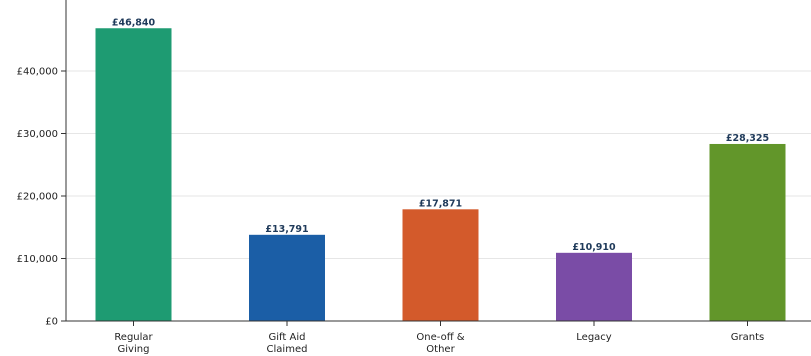 The image size is (811, 356). I want to click on y-tick-label: £10,000, so click(37, 259).